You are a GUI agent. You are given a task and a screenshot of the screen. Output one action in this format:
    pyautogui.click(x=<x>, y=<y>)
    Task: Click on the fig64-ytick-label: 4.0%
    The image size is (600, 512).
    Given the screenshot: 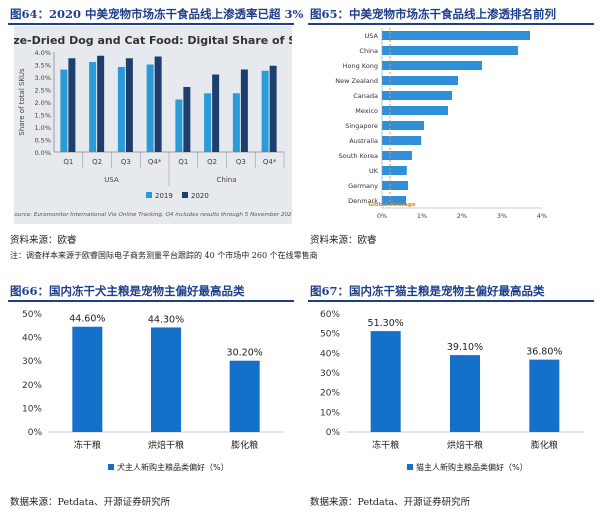 What is the action you would take?
    pyautogui.click(x=42, y=53)
    